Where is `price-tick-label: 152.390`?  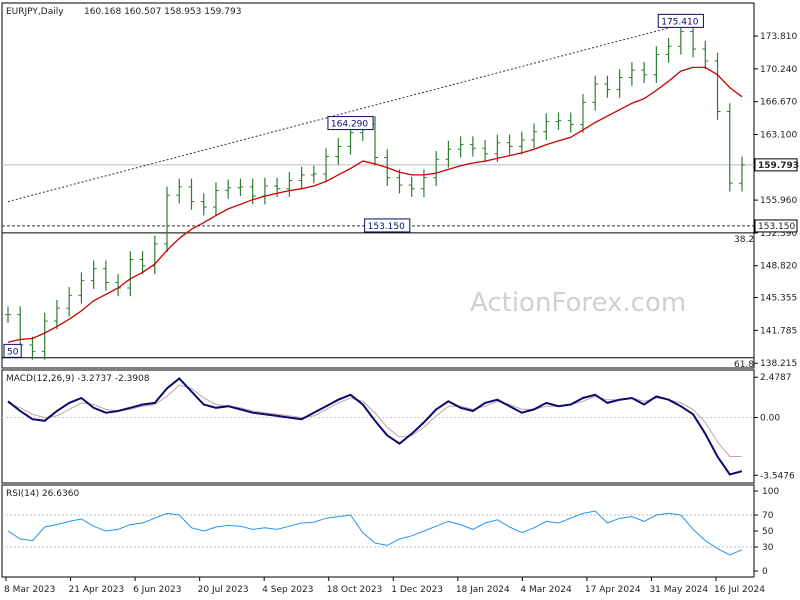 price-tick-label: 152.390 is located at coordinates (778, 234).